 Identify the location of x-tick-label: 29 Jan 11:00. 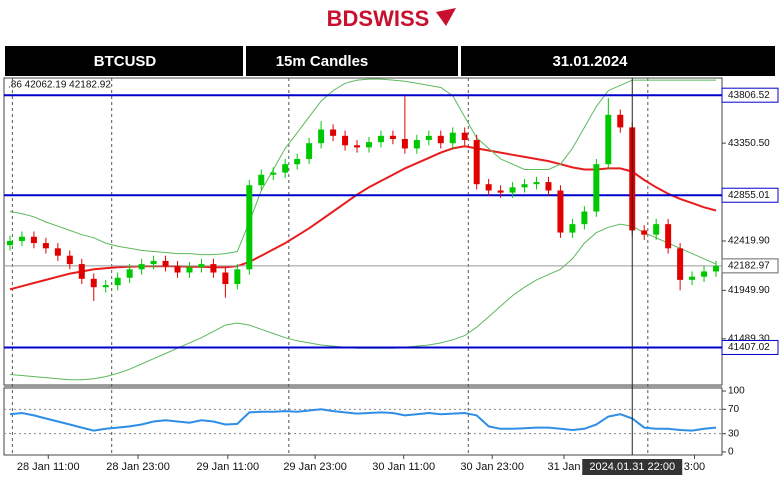
(227, 467).